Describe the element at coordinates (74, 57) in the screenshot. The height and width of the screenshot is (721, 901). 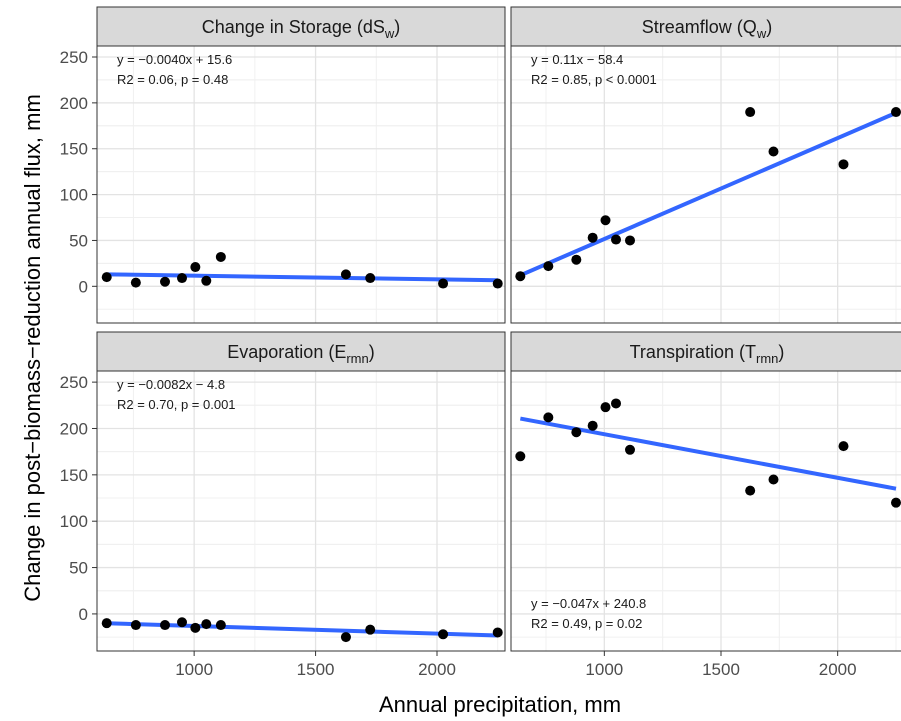
I see `panel-1-y-tick-label: 250` at that location.